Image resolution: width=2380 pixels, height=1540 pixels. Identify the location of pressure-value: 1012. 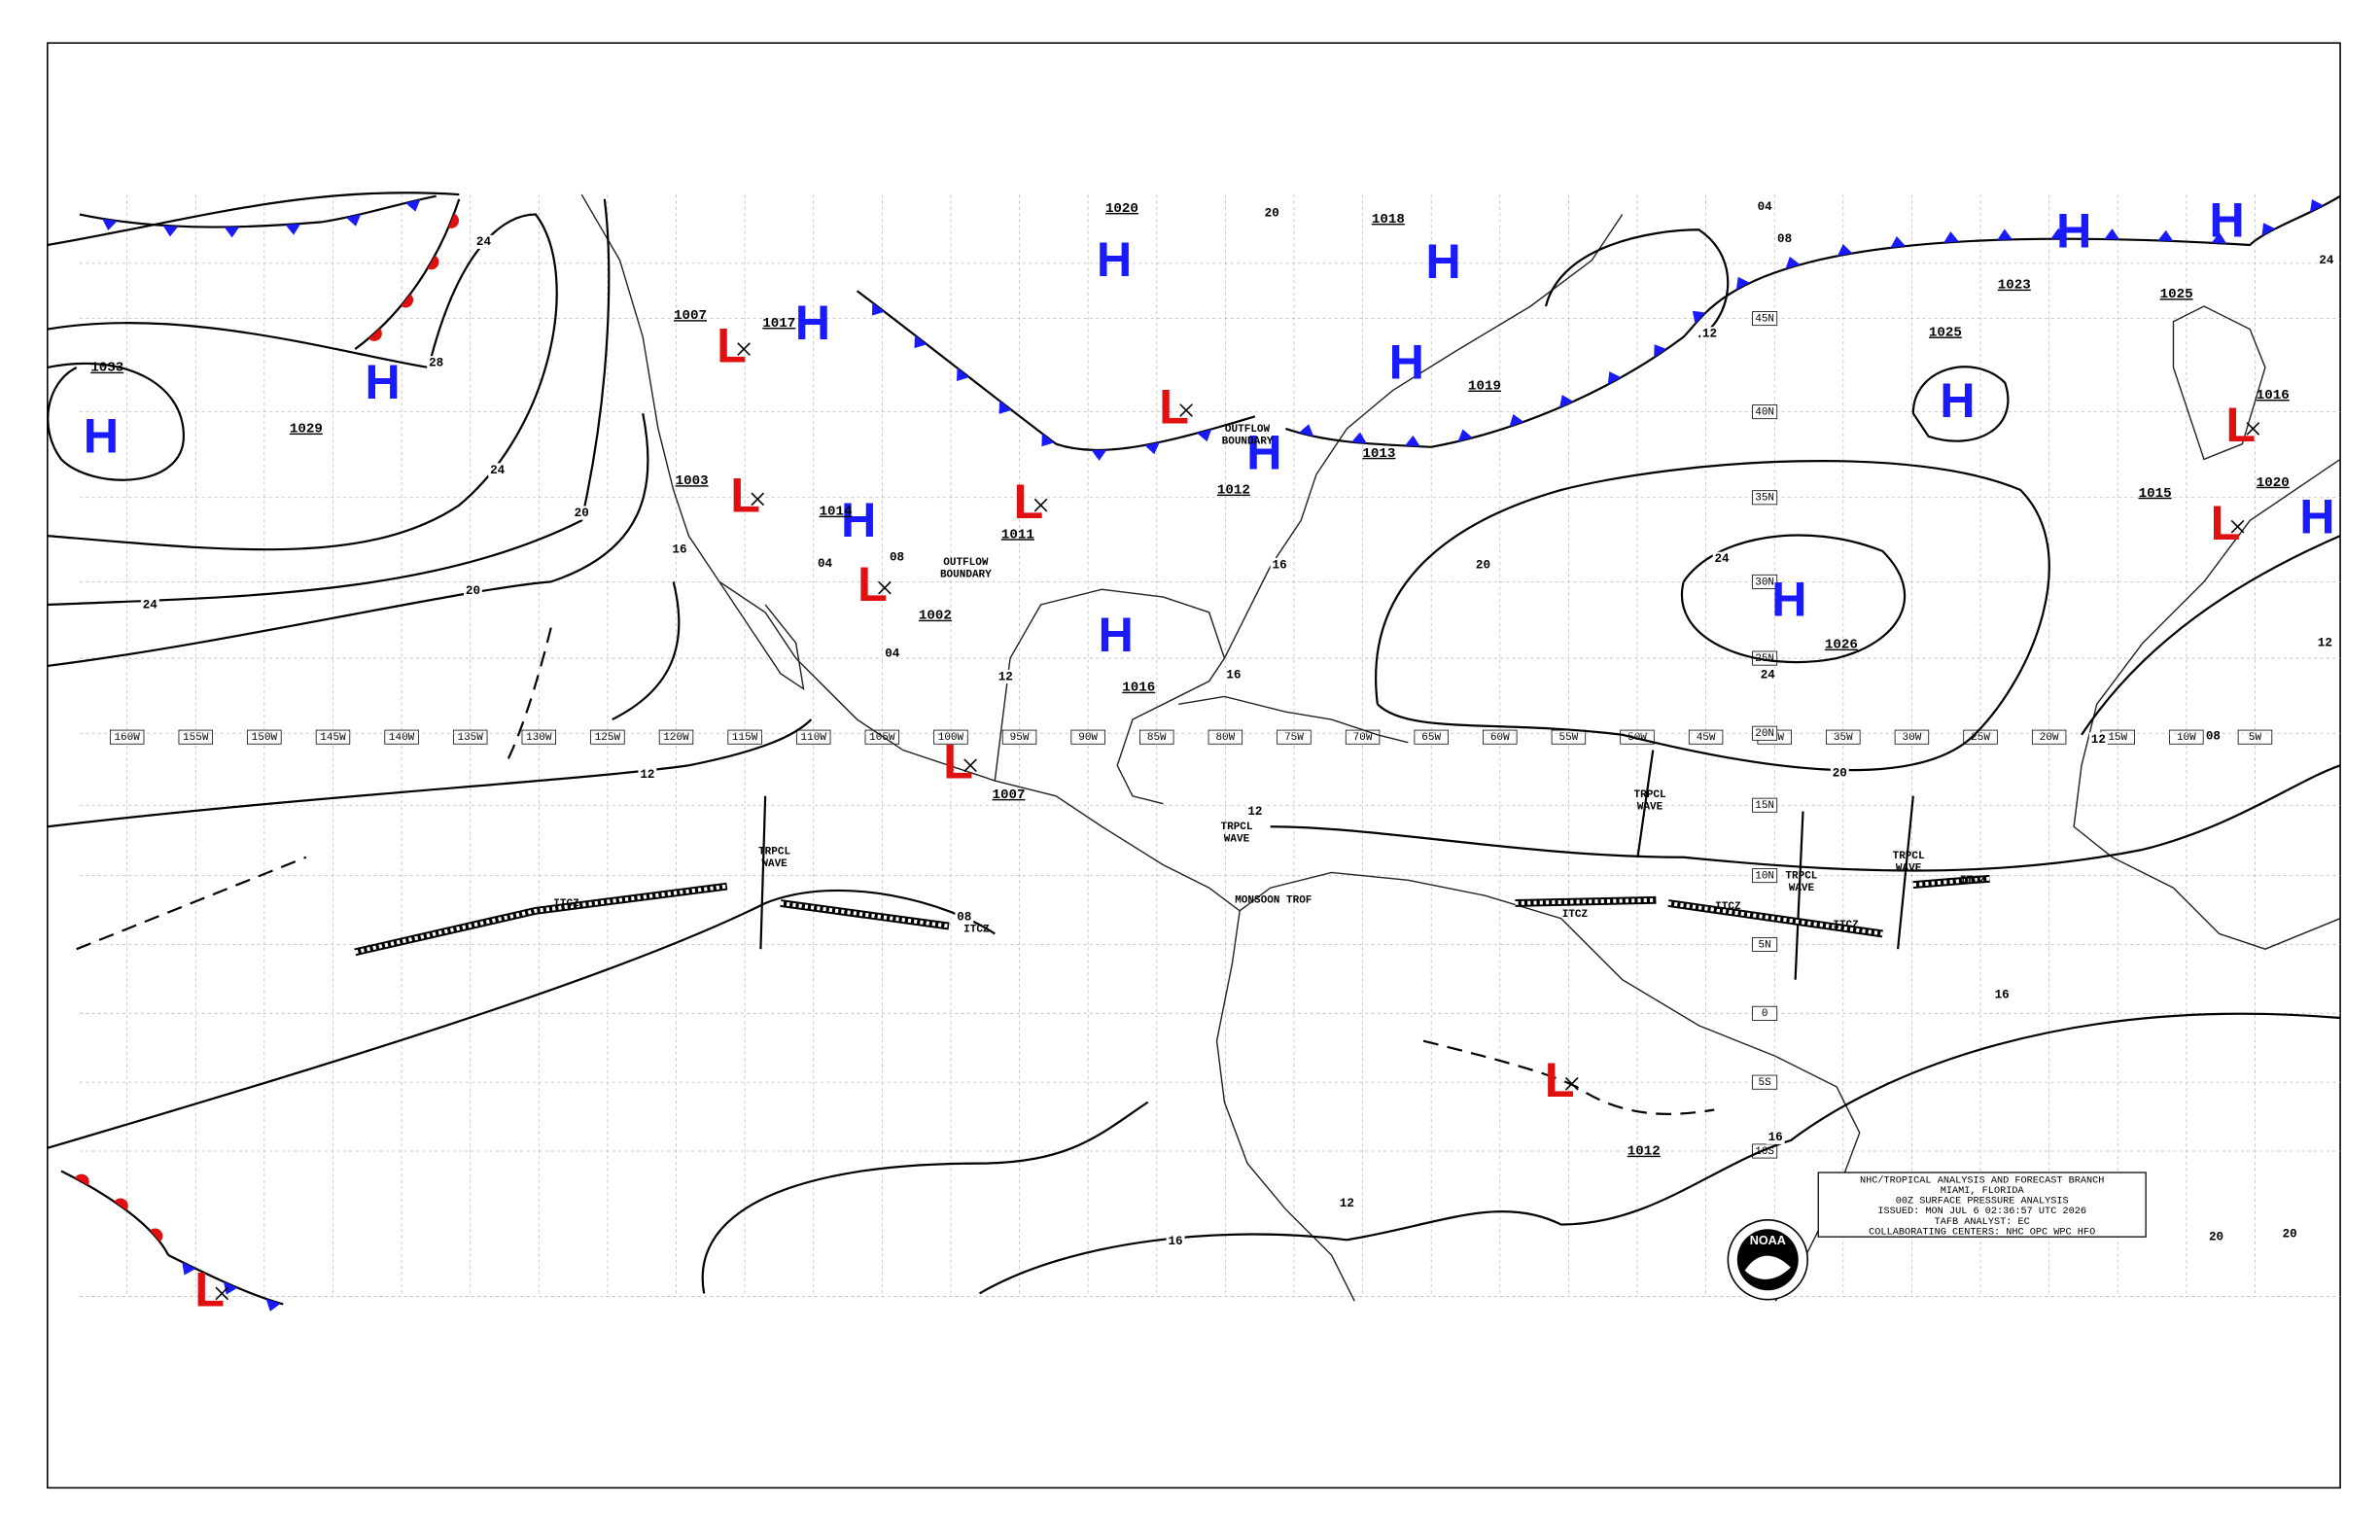
(1233, 491).